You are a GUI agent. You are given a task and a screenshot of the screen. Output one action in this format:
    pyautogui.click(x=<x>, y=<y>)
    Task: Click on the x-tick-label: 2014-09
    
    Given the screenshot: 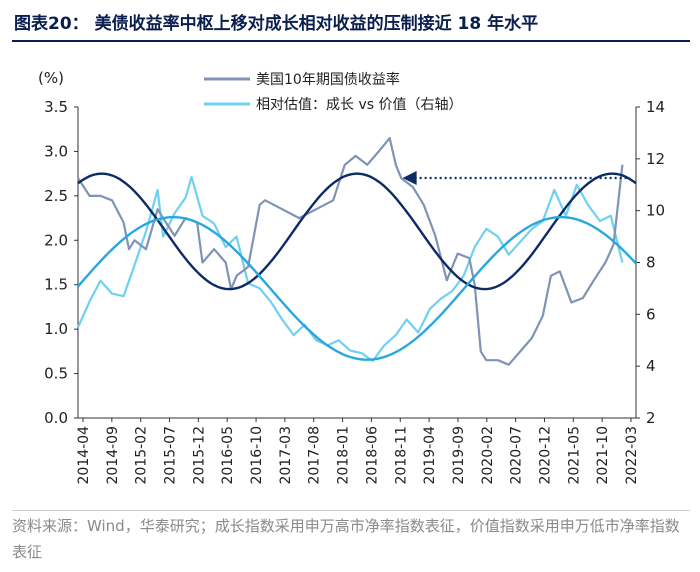 What is the action you would take?
    pyautogui.click(x=113, y=455)
    